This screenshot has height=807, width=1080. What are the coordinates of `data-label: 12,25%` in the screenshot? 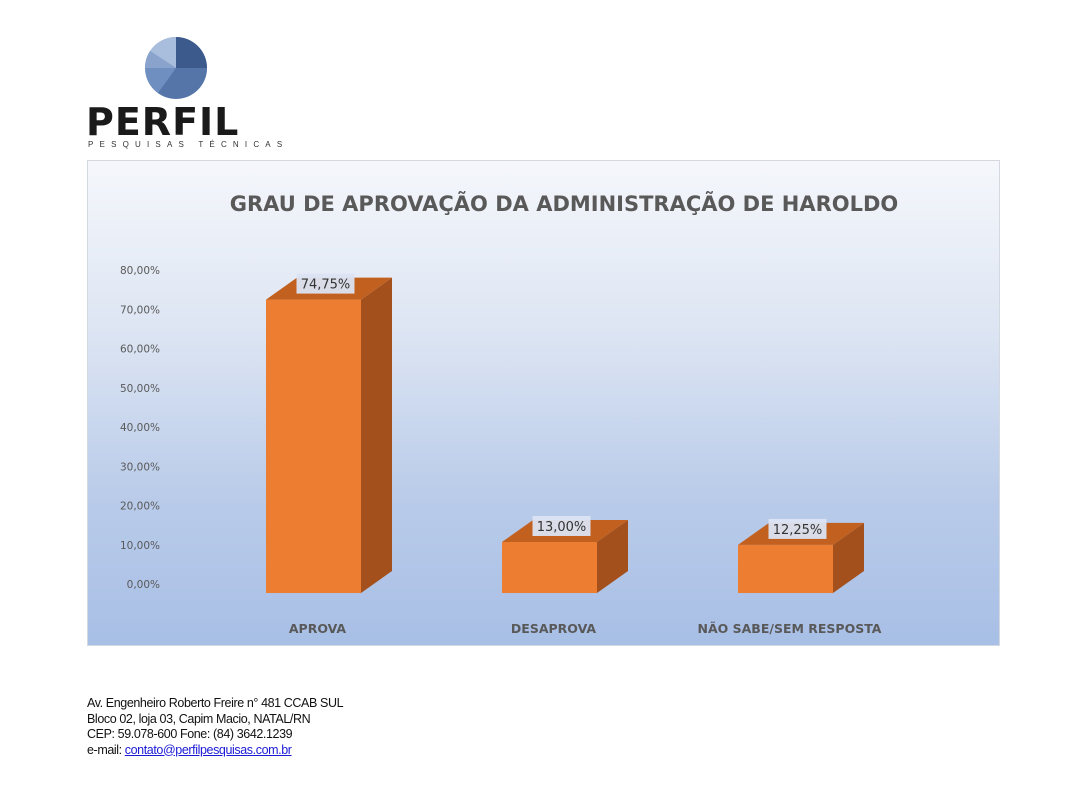 It's located at (798, 530).